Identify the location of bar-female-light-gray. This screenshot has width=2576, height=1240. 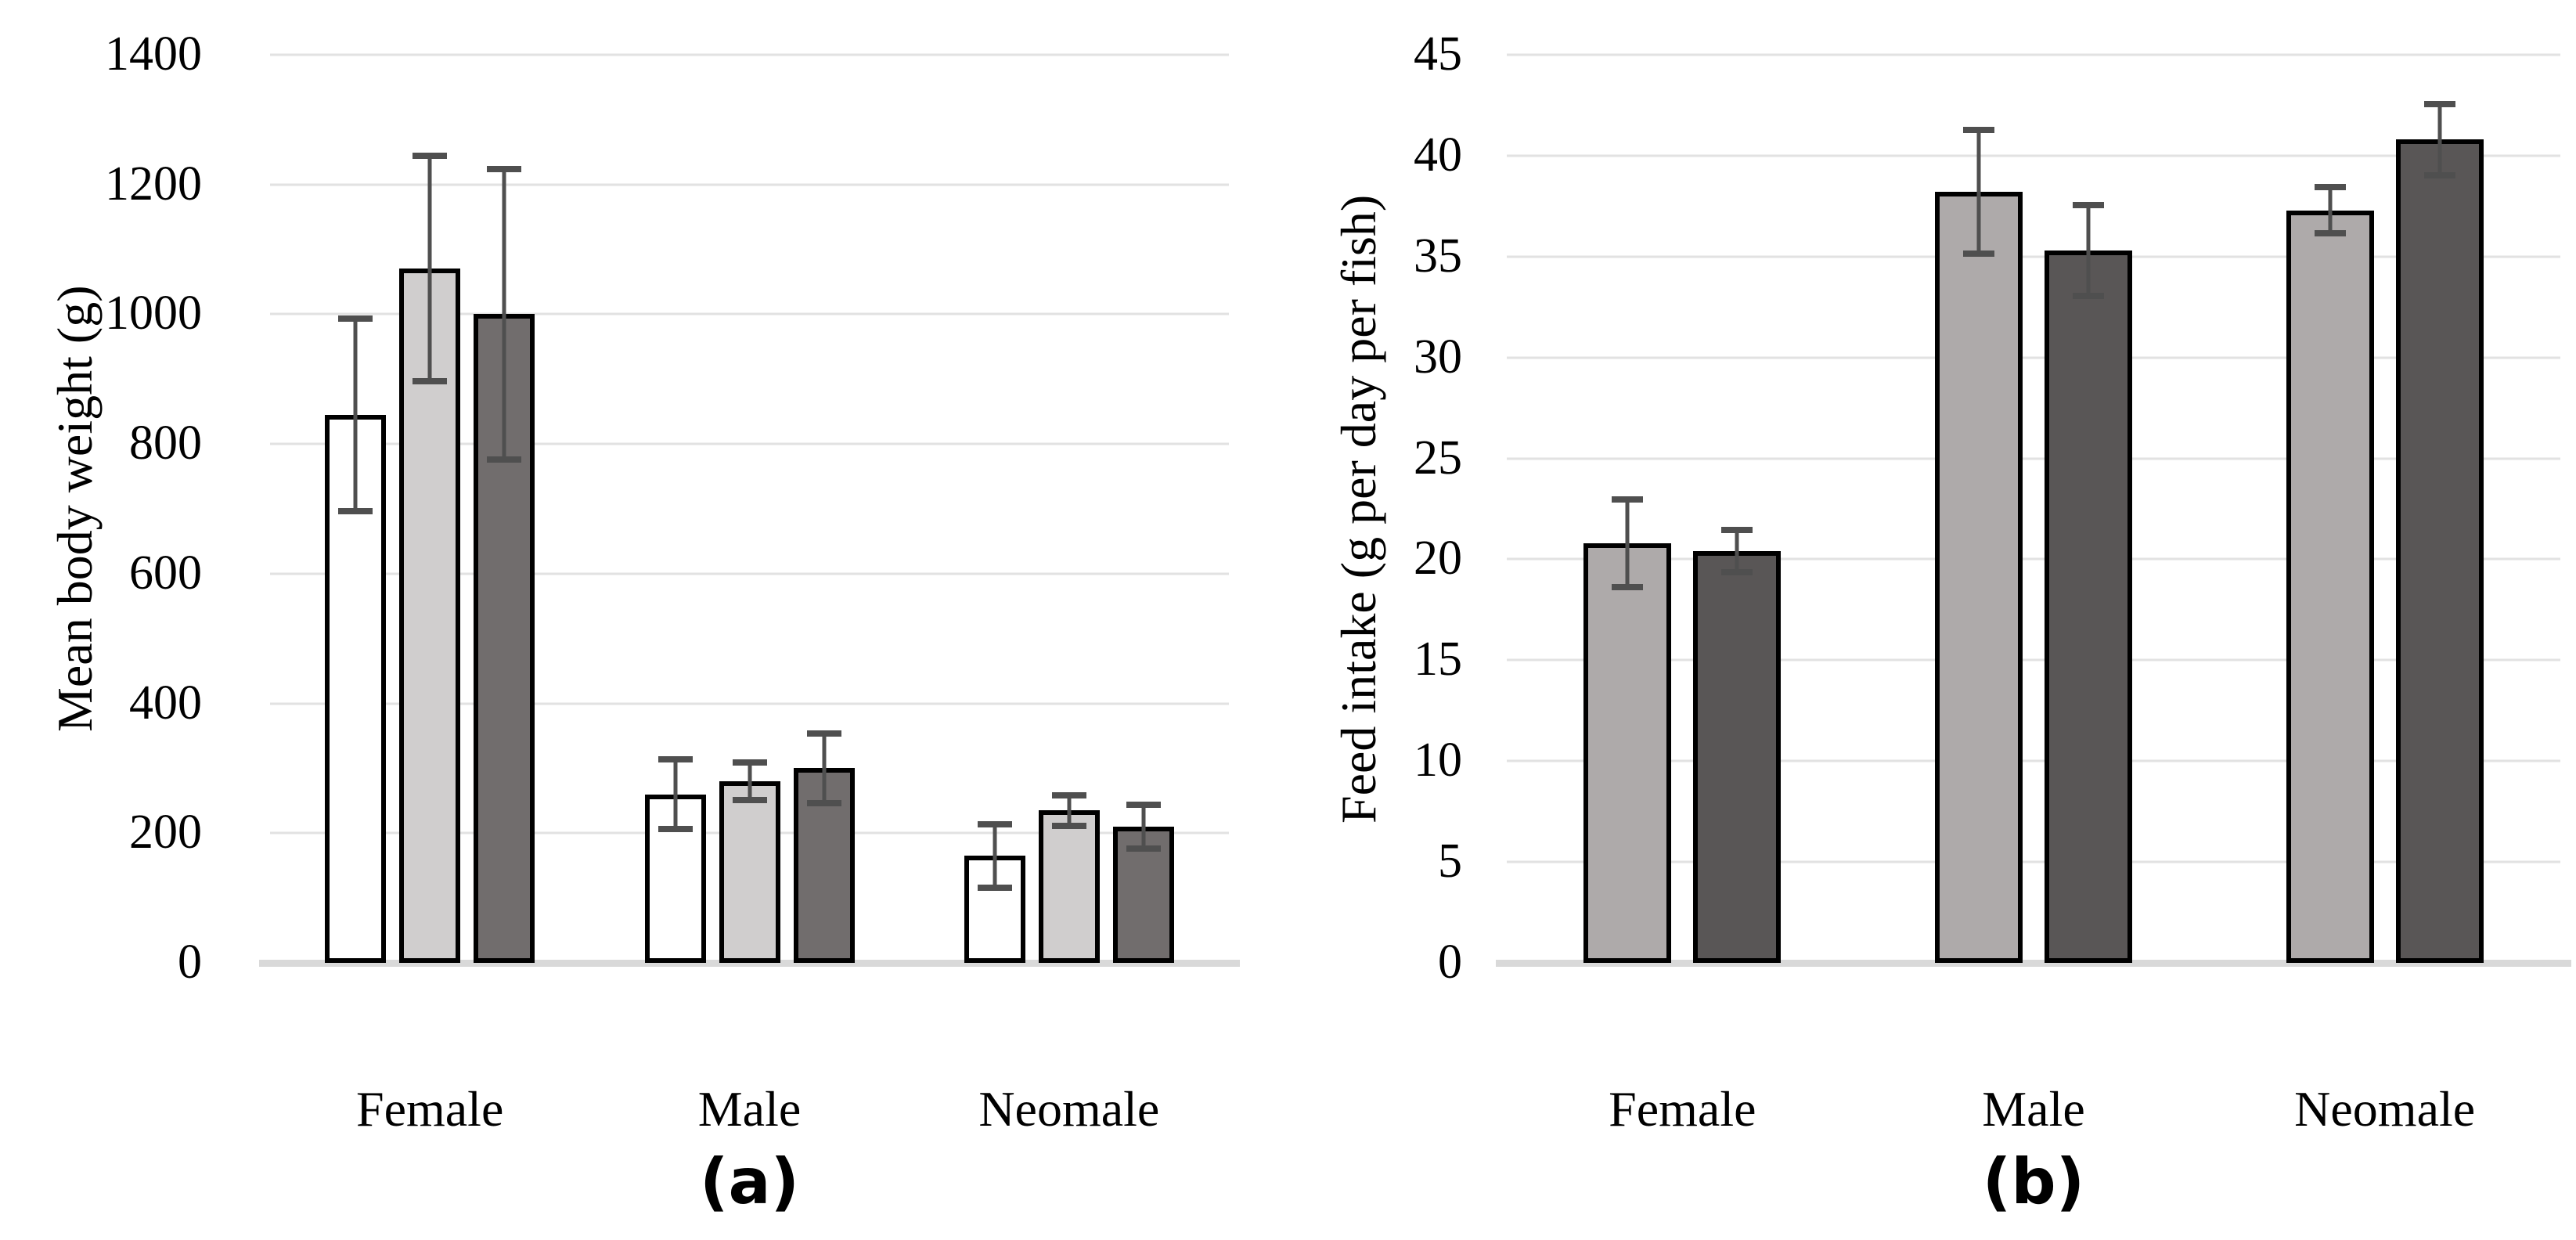
(1627, 752).